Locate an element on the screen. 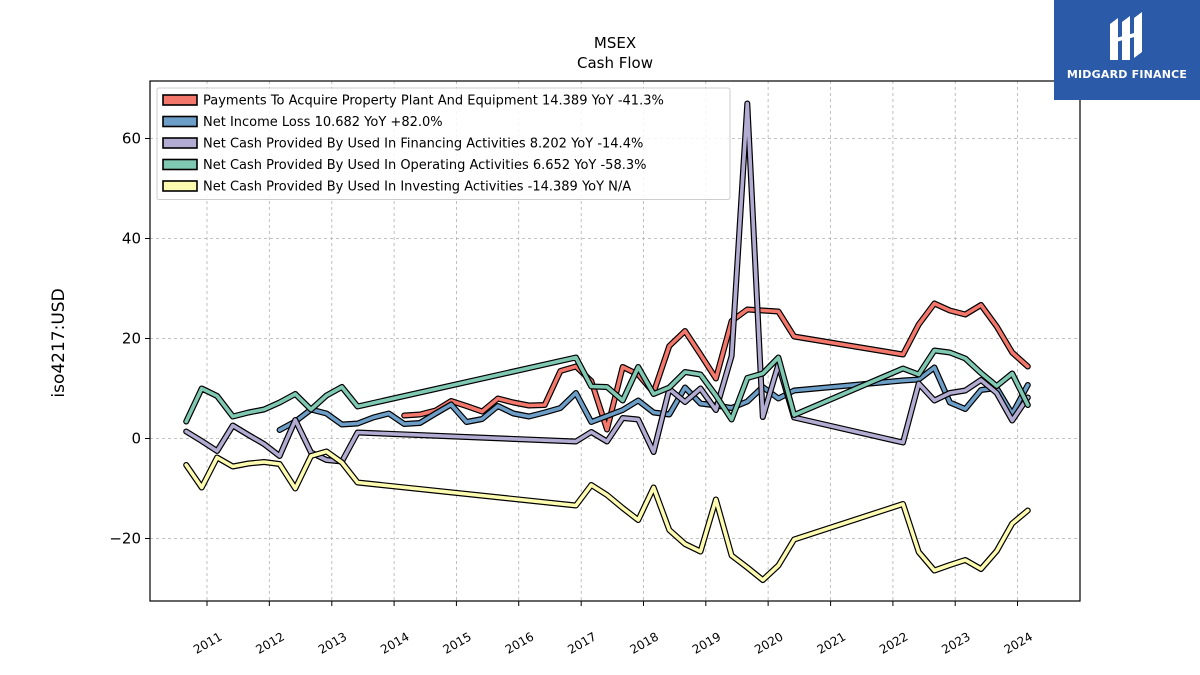 This screenshot has width=1200, height=675. legend-box is located at coordinates (443, 143).